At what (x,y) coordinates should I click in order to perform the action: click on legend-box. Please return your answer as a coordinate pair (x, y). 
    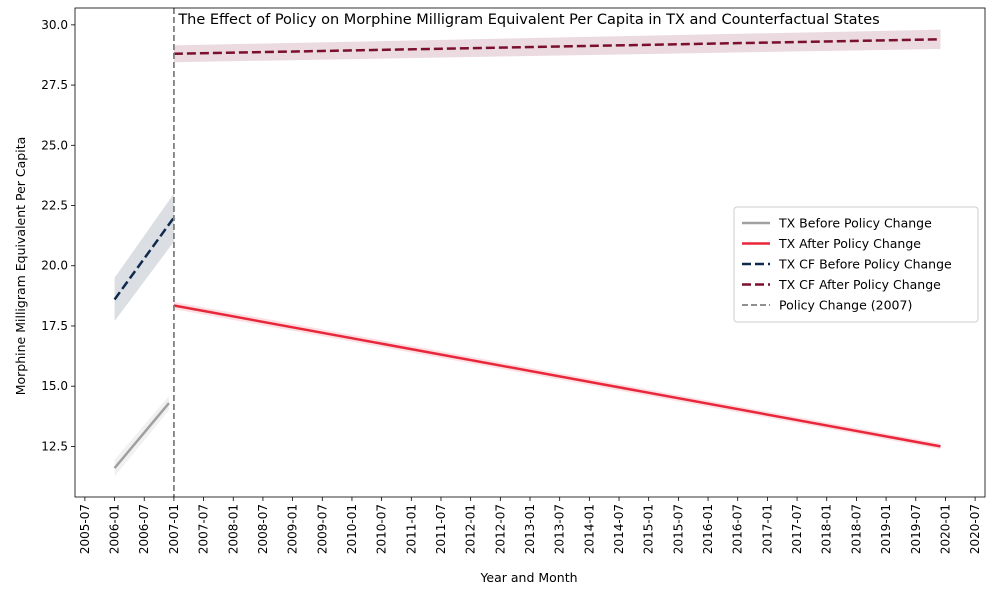
    Looking at the image, I should click on (856, 264).